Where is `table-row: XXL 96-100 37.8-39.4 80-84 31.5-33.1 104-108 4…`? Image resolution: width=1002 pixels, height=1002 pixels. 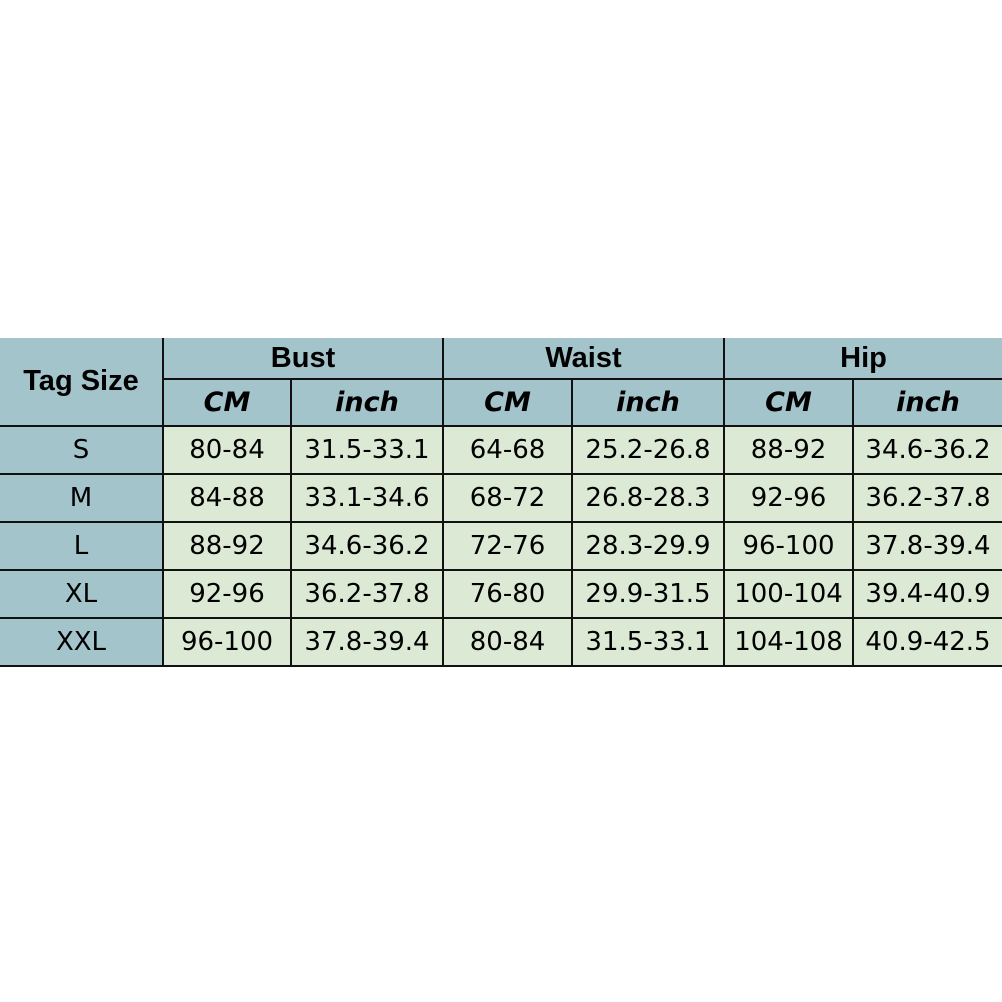
table-row: XXL 96-100 37.8-39.4 80-84 31.5-33.1 104-108 4… is located at coordinates (501, 642).